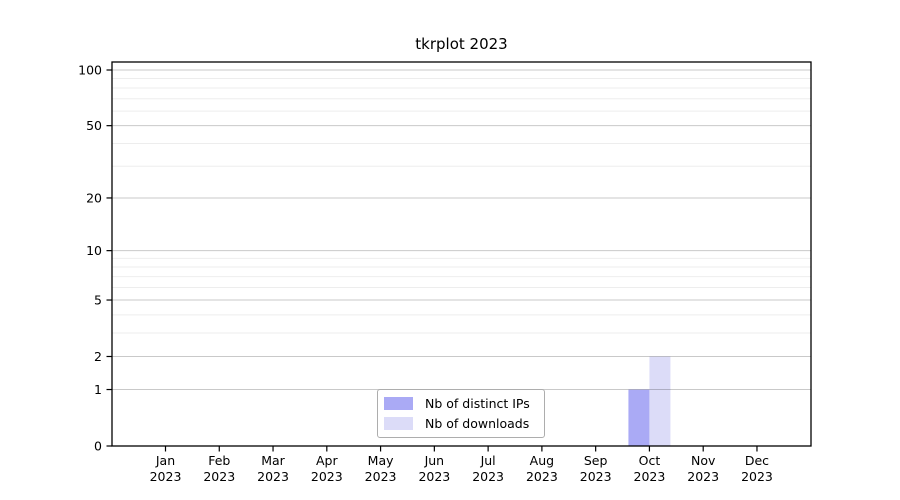 This screenshot has height=500, width=900. I want to click on x-tick-label-month: Jul, so click(488, 460).